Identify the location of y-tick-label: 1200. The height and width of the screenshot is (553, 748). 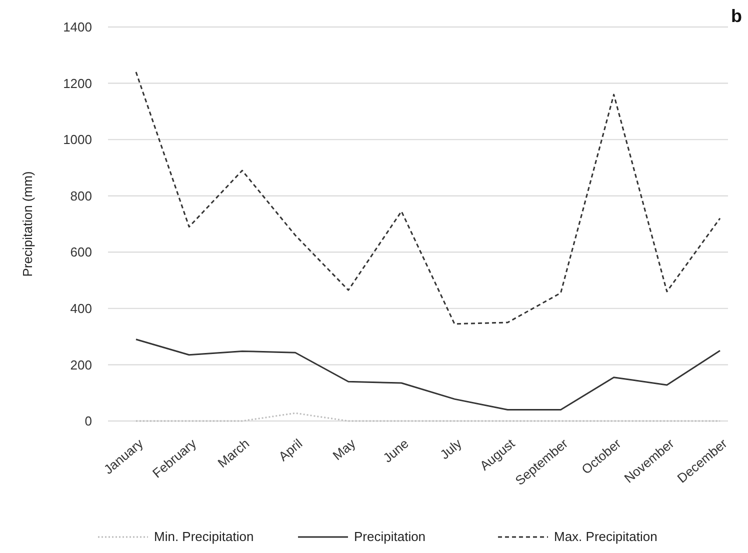
(77, 83).